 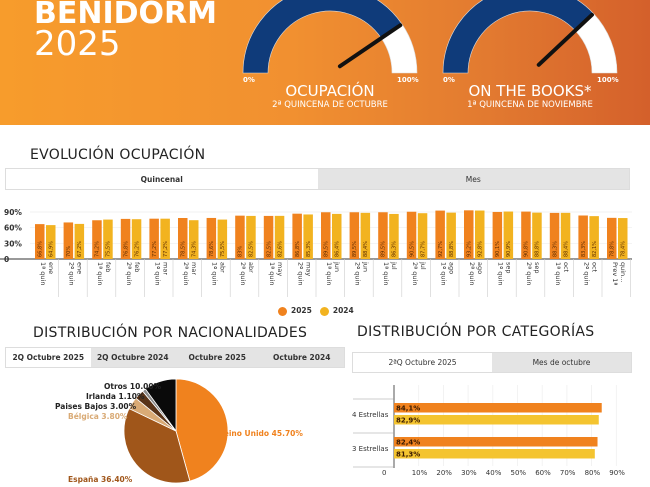 What do you see at coordinates (408, 409) in the screenshot?
I see `bar-value-label: 84,1%` at bounding box center [408, 409].